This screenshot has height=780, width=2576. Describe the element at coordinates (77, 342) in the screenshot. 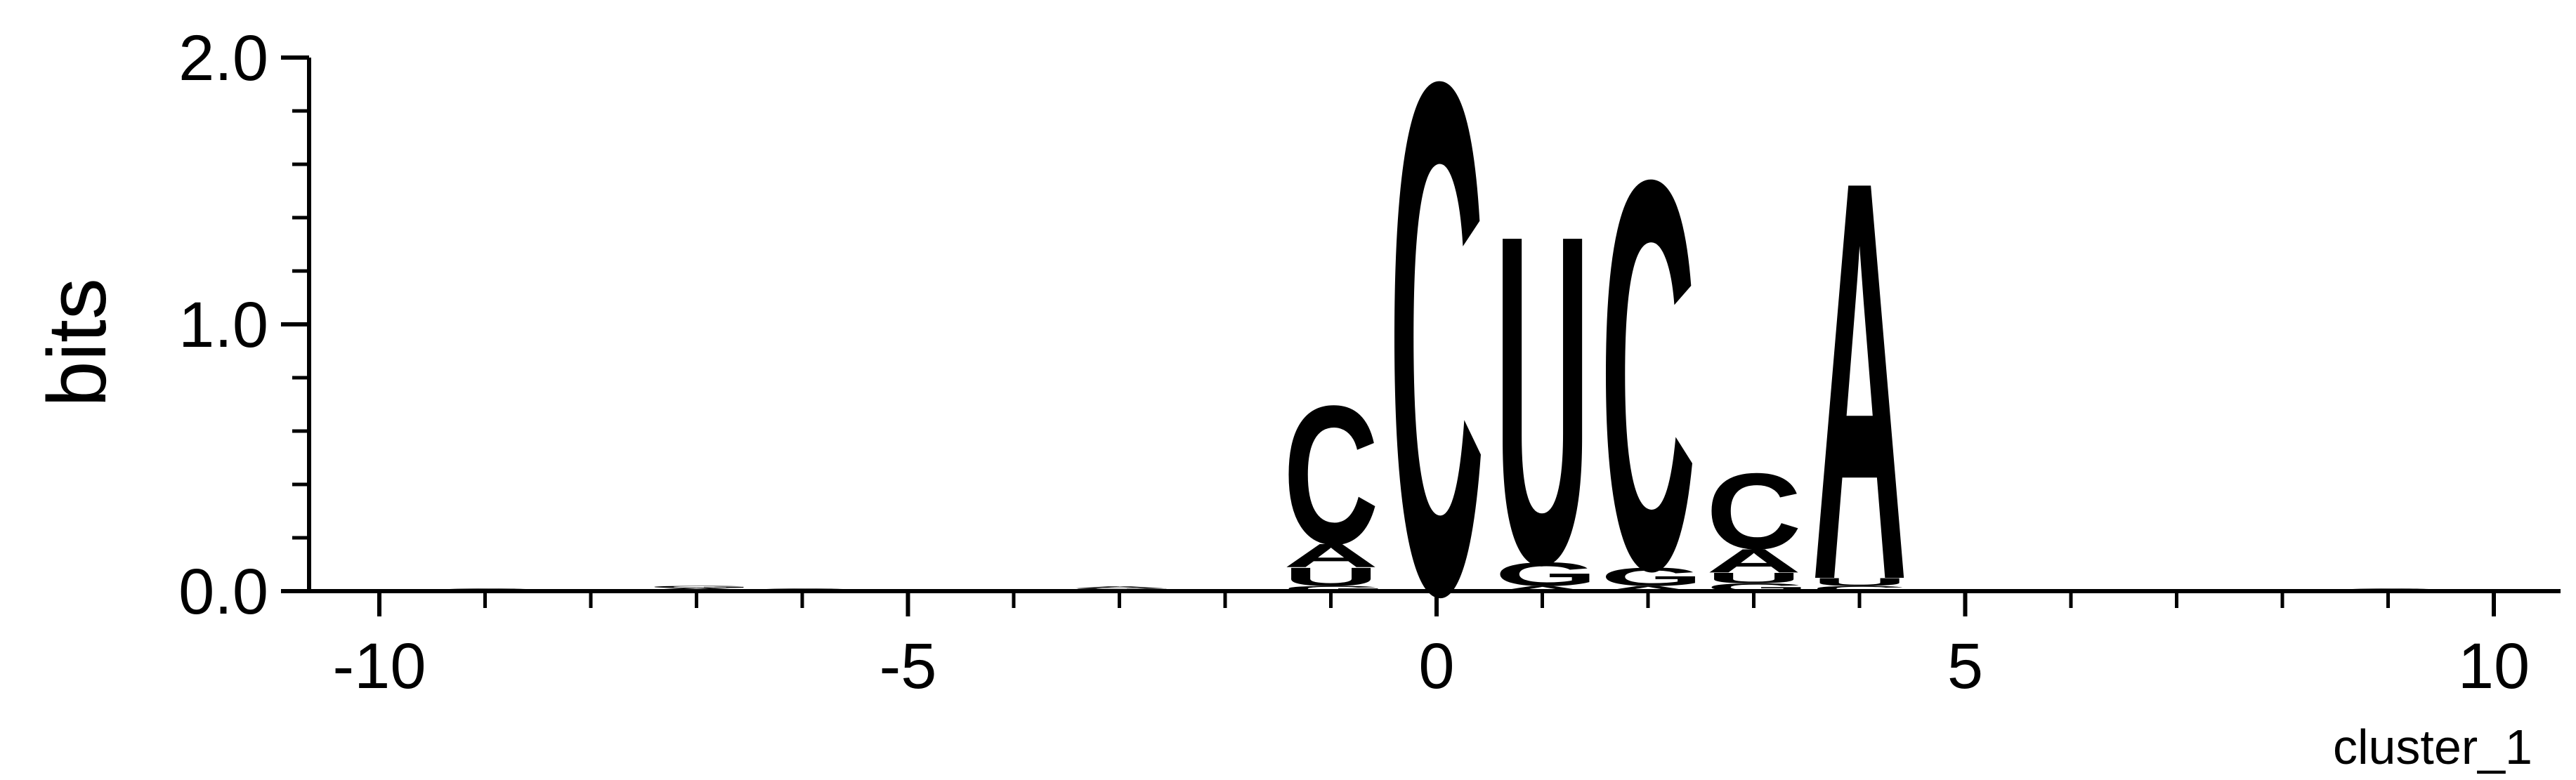

I see `y-axis-title: bits` at that location.